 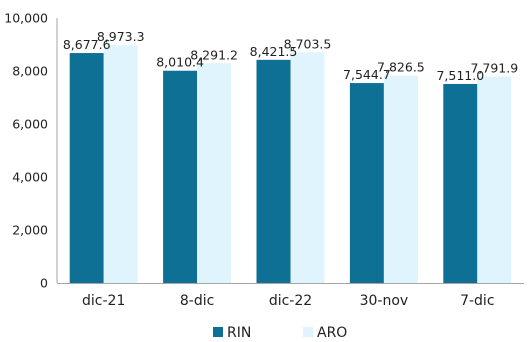 What do you see at coordinates (44, 283) in the screenshot?
I see `y-tick-label: 0` at bounding box center [44, 283].